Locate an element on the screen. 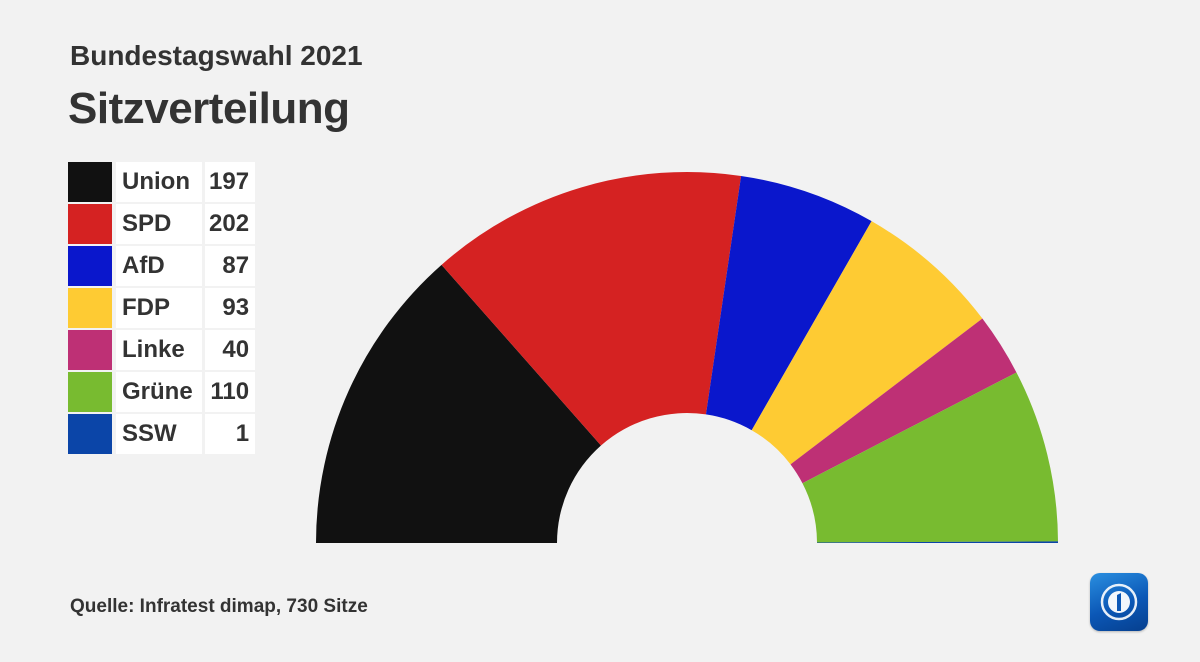 The height and width of the screenshot is (662, 1200). legend-entry: Linke 40 is located at coordinates (162, 350).